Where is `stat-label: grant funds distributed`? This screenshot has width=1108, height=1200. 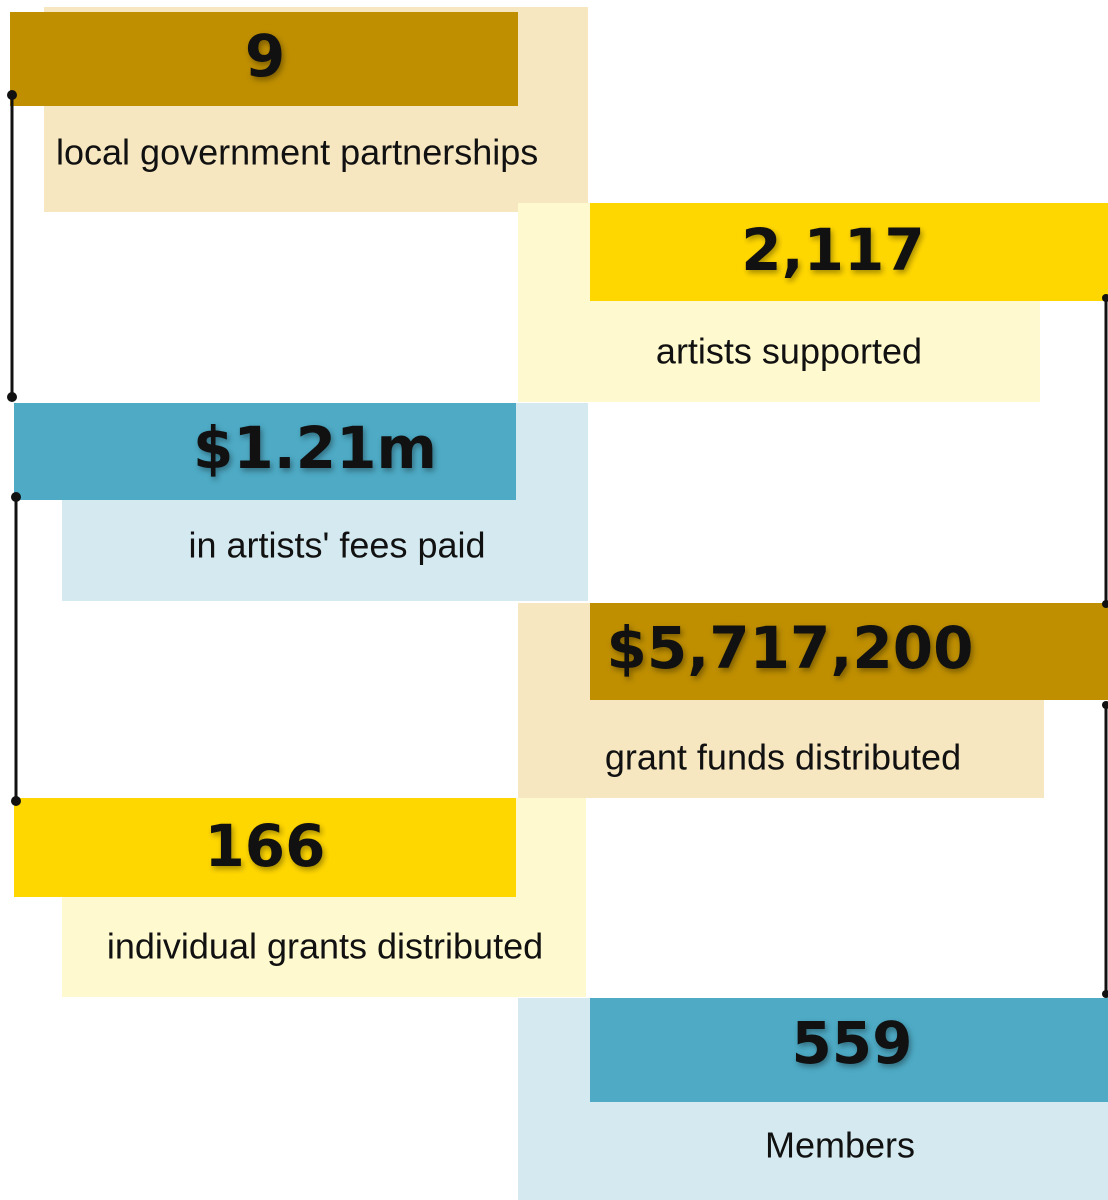
stat-label: grant funds distributed is located at coordinates (783, 757).